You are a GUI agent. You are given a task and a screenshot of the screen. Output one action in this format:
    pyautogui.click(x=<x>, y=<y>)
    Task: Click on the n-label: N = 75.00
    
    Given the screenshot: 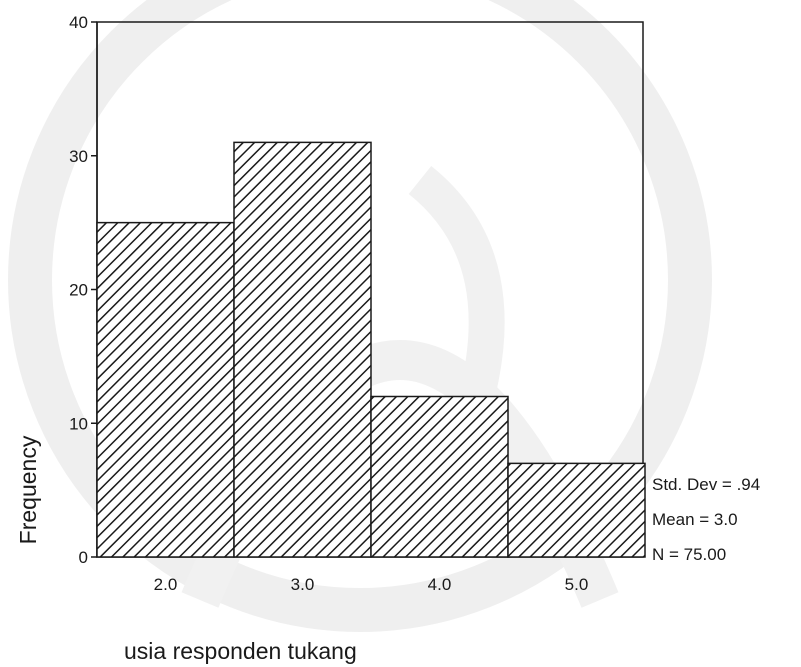 What is the action you would take?
    pyautogui.click(x=689, y=554)
    